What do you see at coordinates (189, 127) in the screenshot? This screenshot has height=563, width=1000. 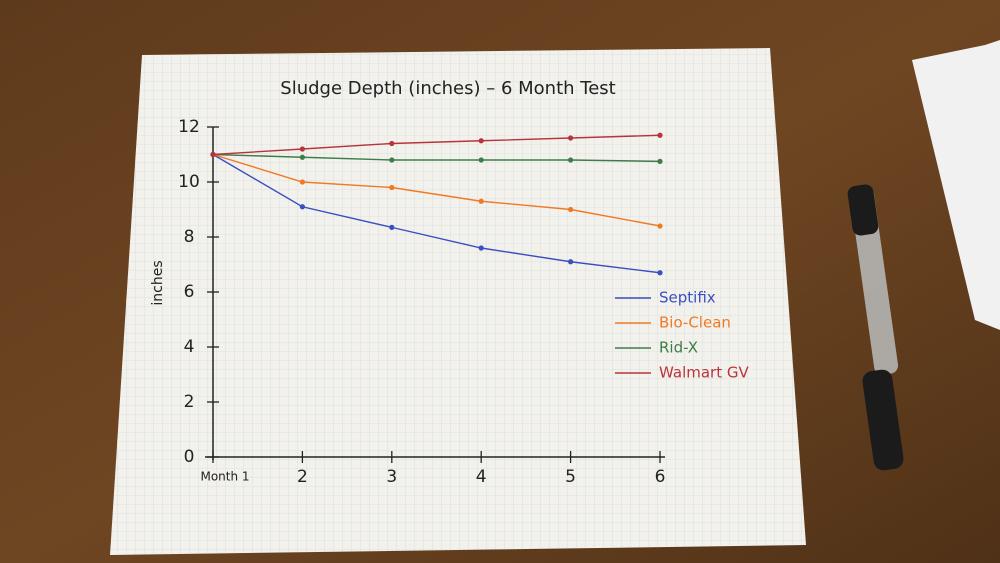 I see `y-tick-label: 12` at bounding box center [189, 127].